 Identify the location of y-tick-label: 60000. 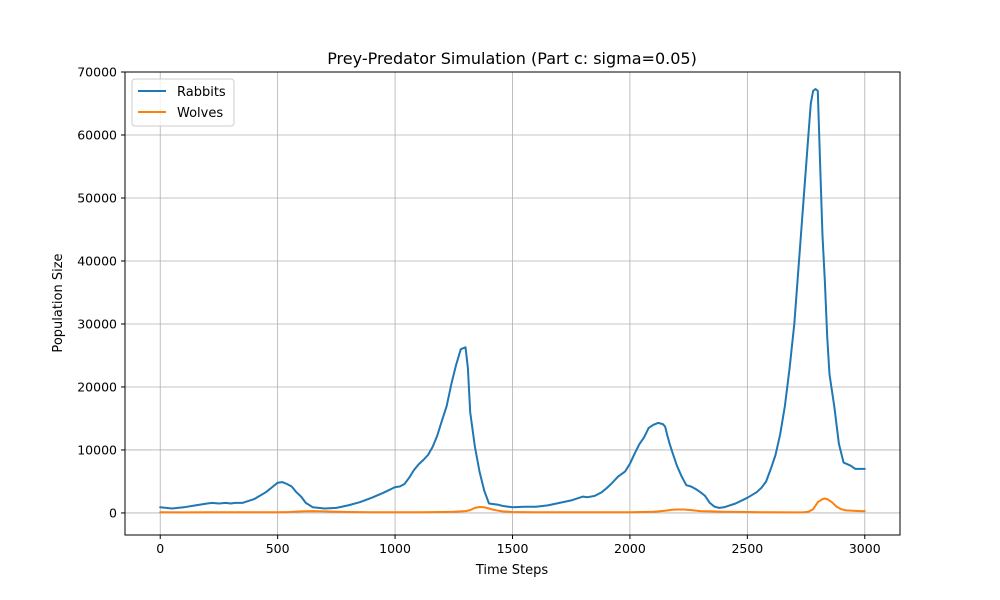
(97, 134).